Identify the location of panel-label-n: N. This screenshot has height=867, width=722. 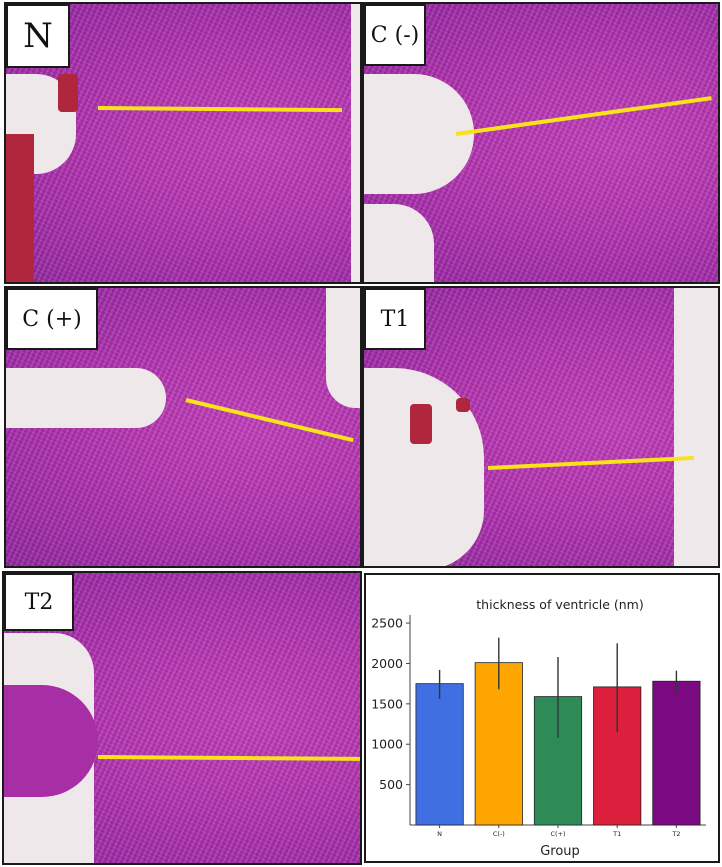
(38, 36).